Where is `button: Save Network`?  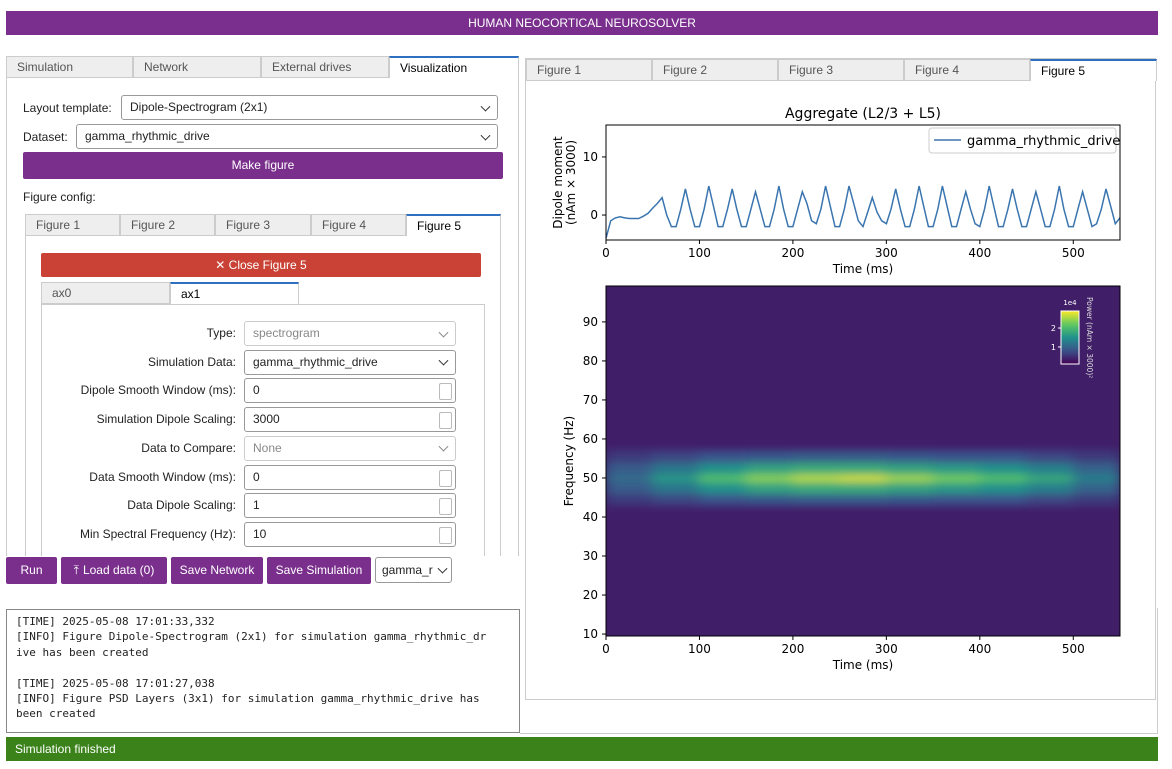
button: Save Network is located at coordinates (217, 570).